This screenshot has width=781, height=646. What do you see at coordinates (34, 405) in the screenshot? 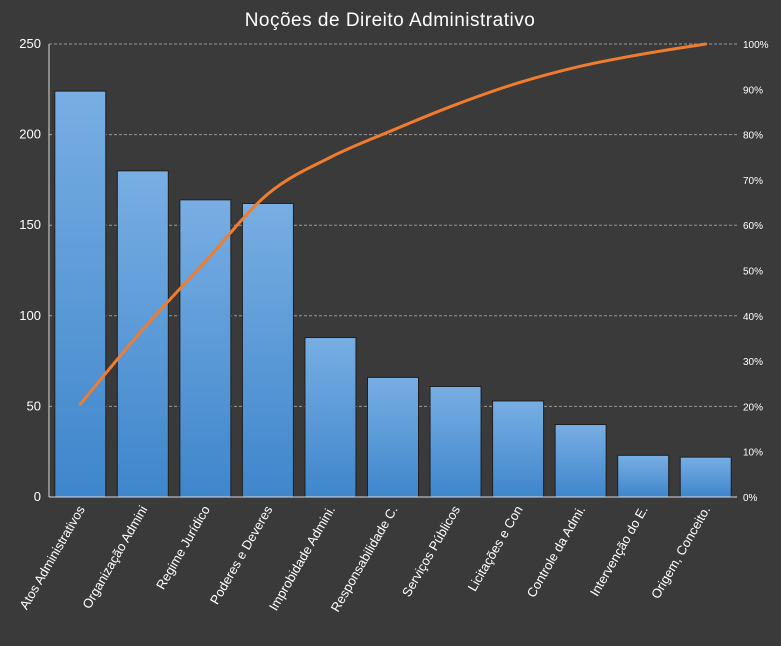
I see `y-tick-label: 50` at bounding box center [34, 405].